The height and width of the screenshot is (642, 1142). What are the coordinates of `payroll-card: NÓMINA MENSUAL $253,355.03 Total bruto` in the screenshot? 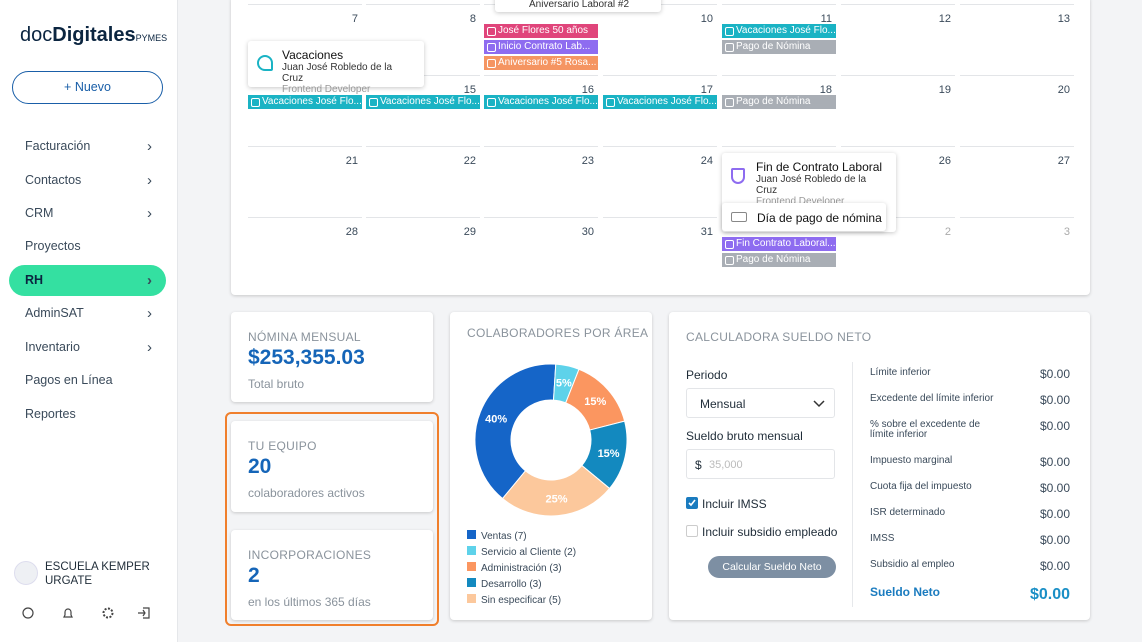 It's located at (332, 357).